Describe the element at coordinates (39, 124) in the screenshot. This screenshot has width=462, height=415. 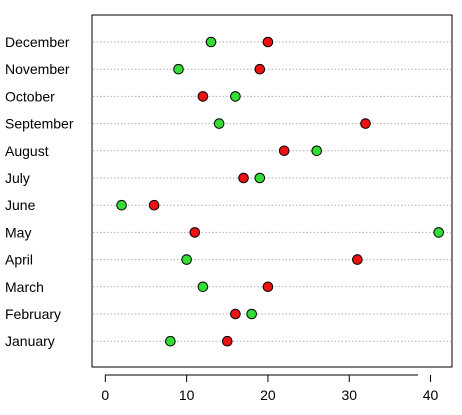
I see `category-label: September` at that location.